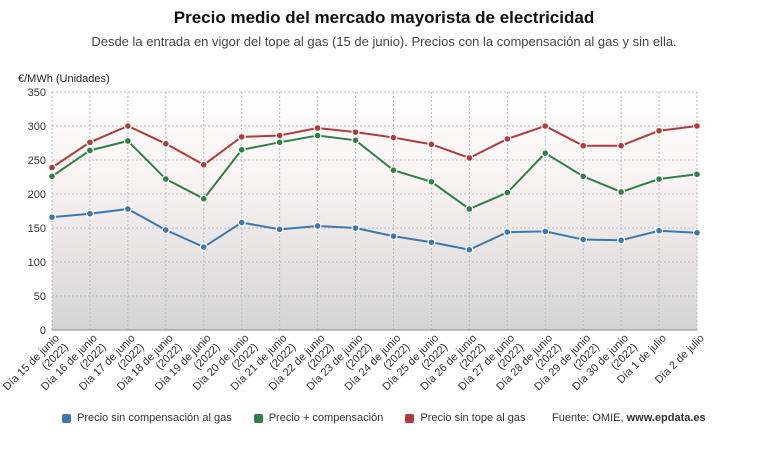 The height and width of the screenshot is (451, 768). I want to click on y-tick-label: 300, so click(37, 127).